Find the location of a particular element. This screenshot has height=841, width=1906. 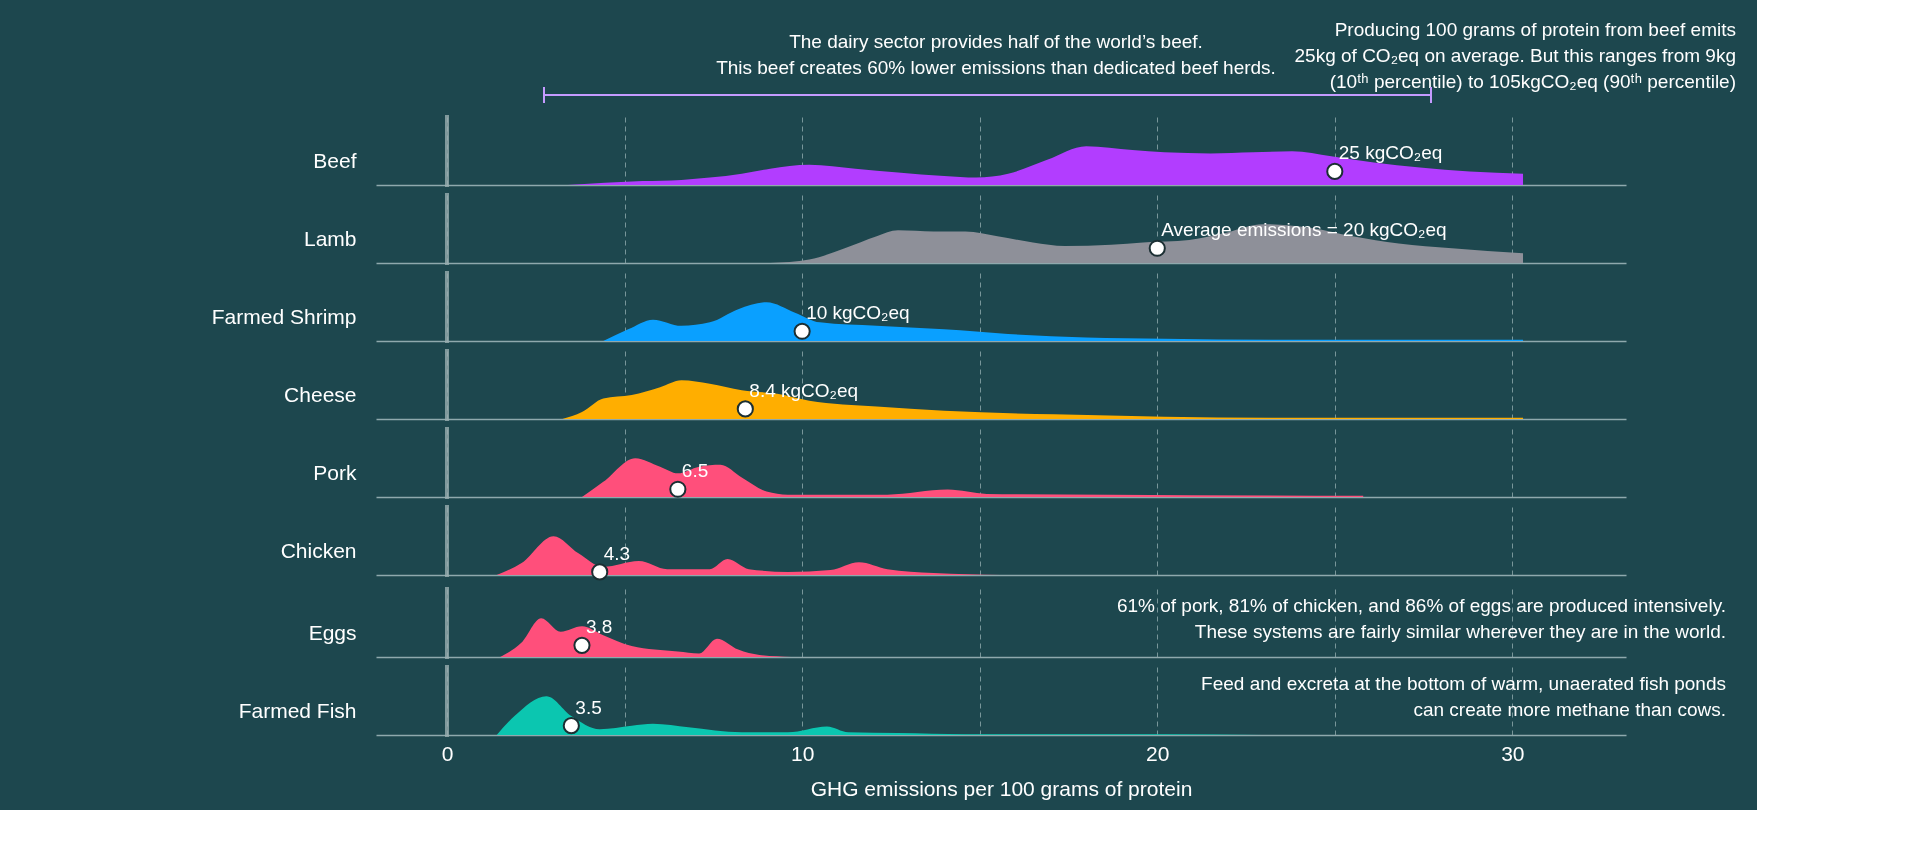

x-tick-label: 30 is located at coordinates (1513, 753).